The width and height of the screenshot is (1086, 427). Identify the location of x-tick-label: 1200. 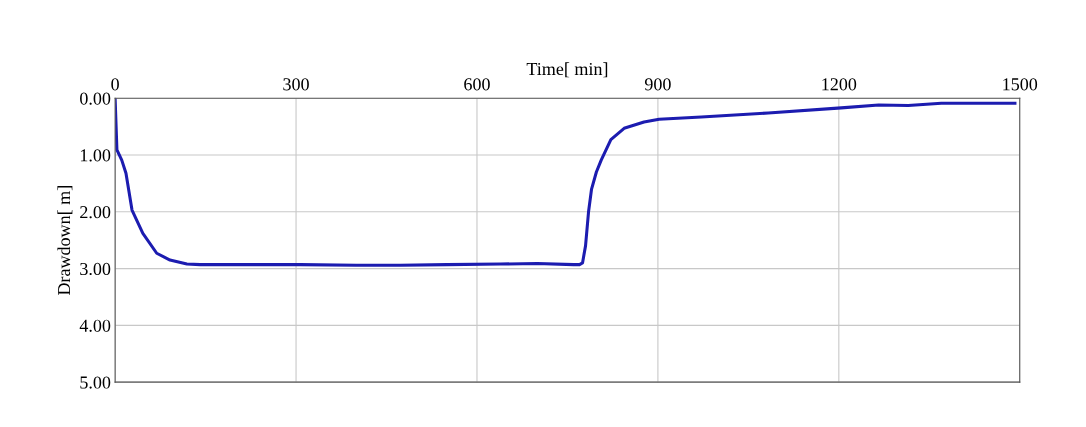
(839, 84).